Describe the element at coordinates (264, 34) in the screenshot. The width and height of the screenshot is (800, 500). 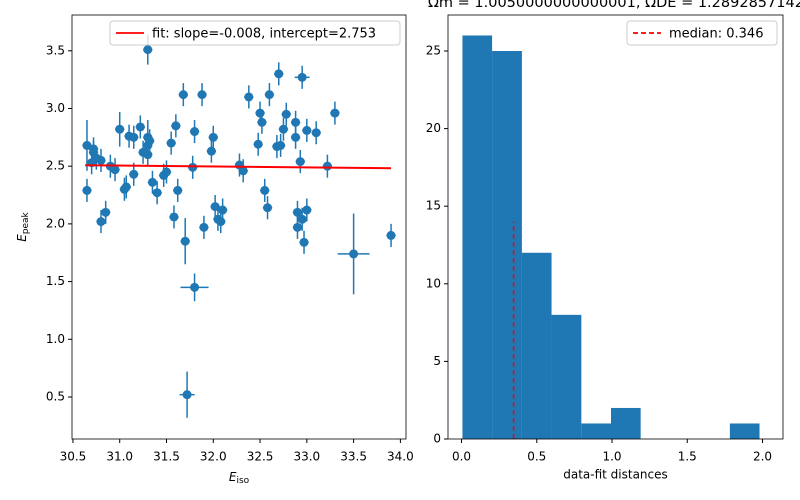
I see `legend-label: fit: slope=-0.008, intercept=2.753` at that location.